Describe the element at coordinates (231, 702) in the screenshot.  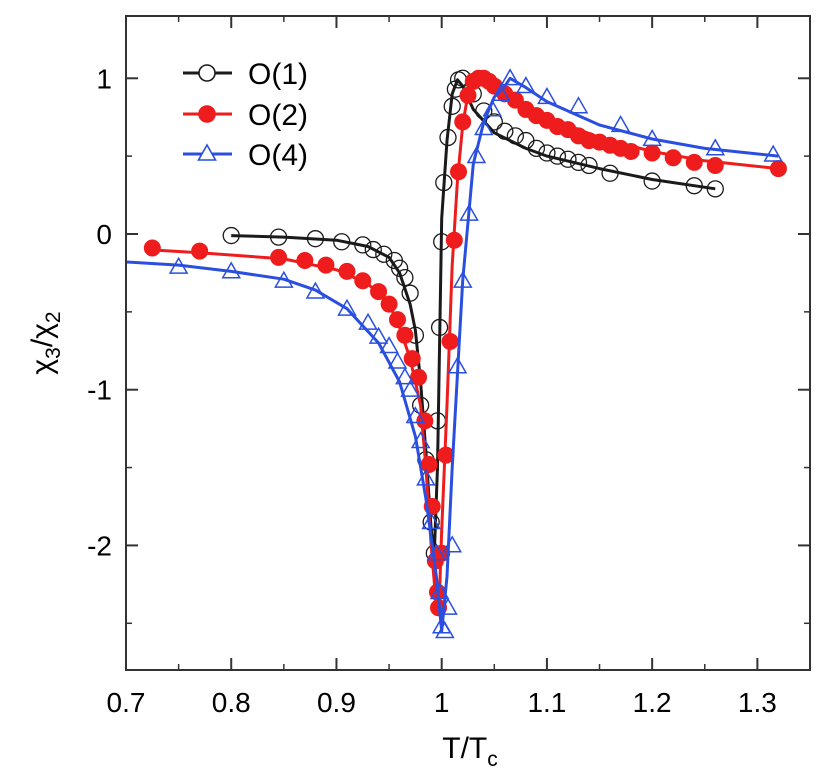
I see `x-tick-label: 0.8` at that location.